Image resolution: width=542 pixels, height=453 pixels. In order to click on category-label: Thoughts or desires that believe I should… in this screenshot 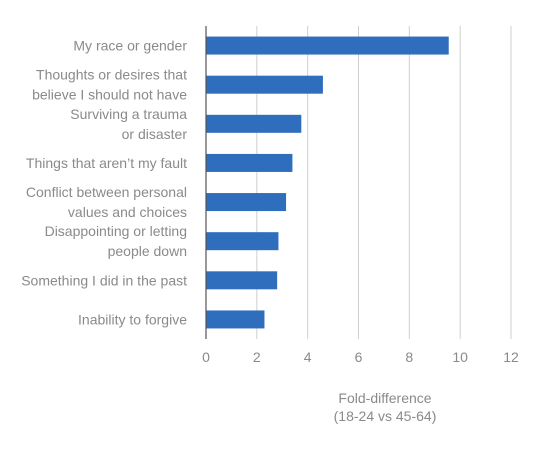, I will do `click(109, 85)`.